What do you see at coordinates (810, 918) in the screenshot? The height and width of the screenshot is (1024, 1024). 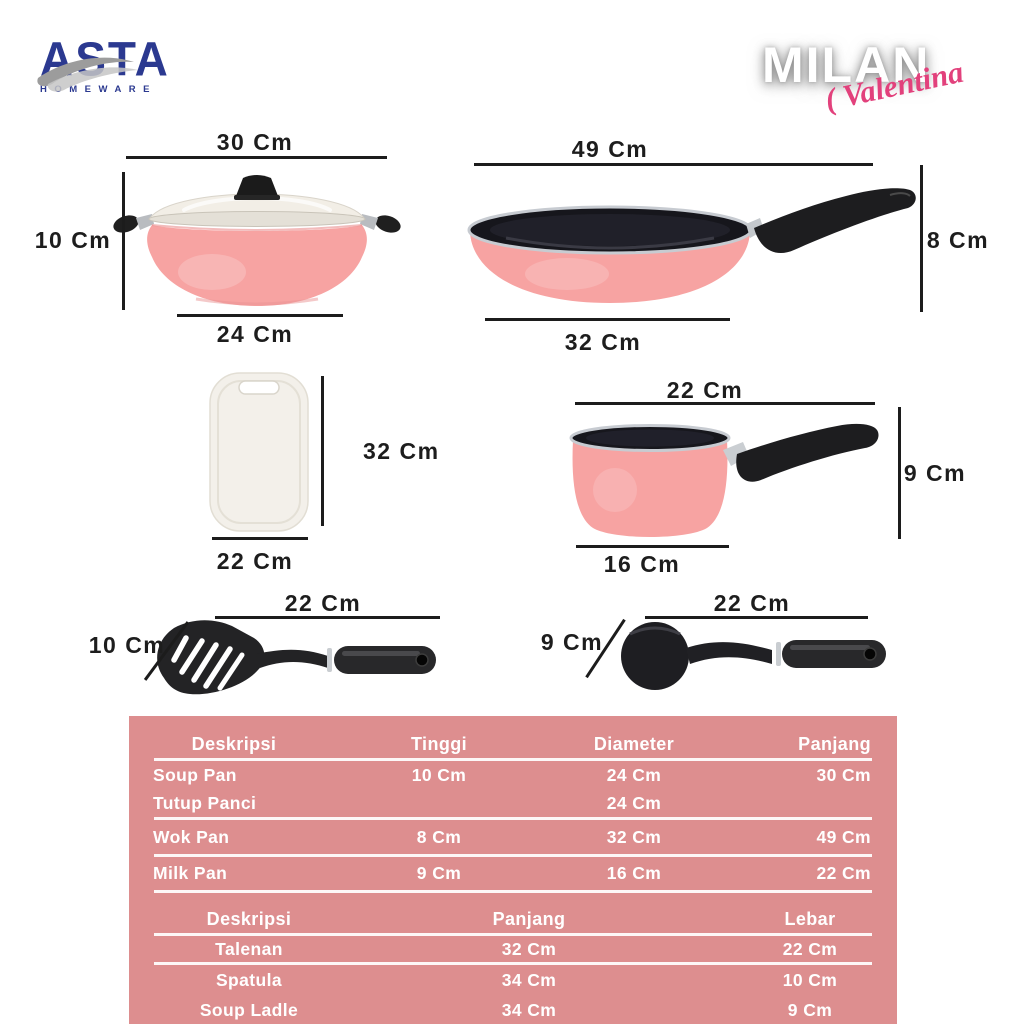 I see `table2-header-lebar: Lebar` at bounding box center [810, 918].